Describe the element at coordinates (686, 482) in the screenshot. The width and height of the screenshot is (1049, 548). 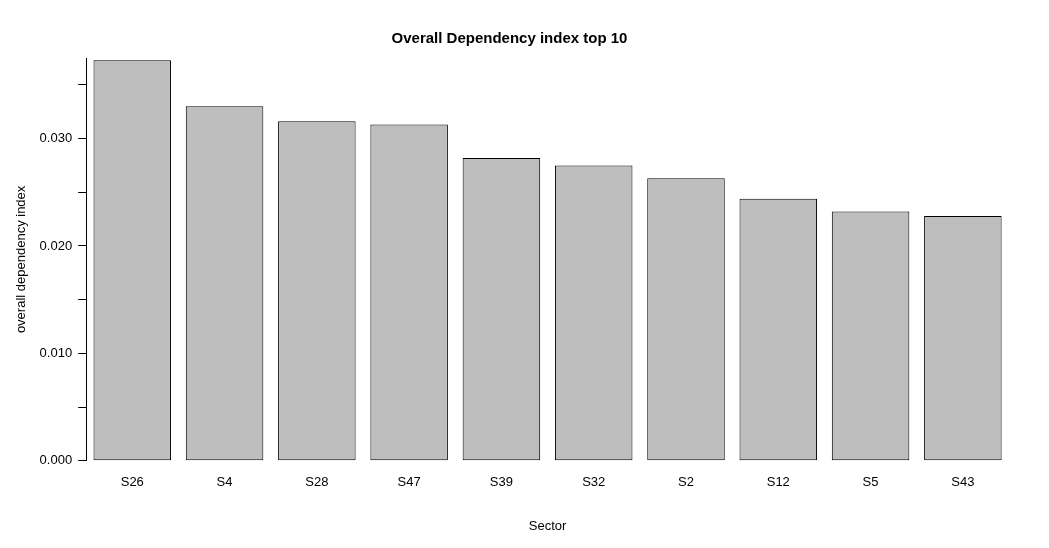
I see `x-tick-label: S2` at that location.